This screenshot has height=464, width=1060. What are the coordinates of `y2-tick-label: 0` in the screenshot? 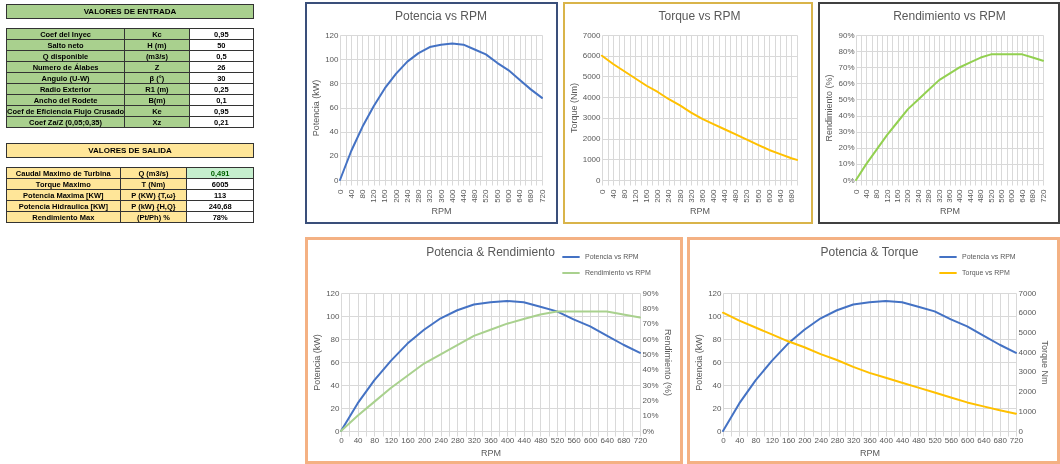 It's located at (1021, 431).